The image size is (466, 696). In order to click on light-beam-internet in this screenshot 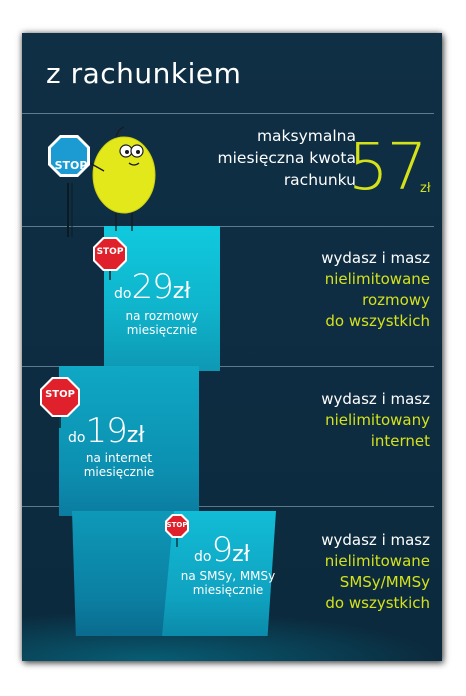, I will do `click(129, 441)`.